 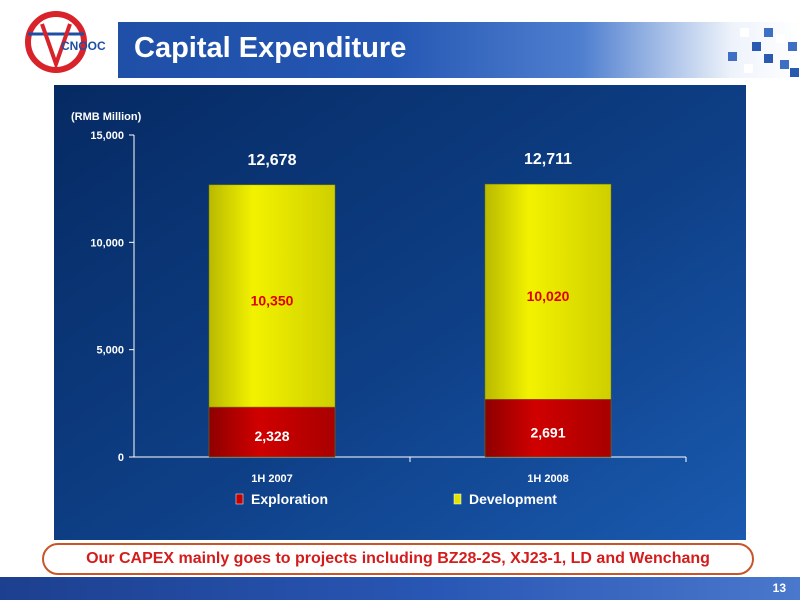 I want to click on logo-text: CNOOC, so click(x=83, y=46).